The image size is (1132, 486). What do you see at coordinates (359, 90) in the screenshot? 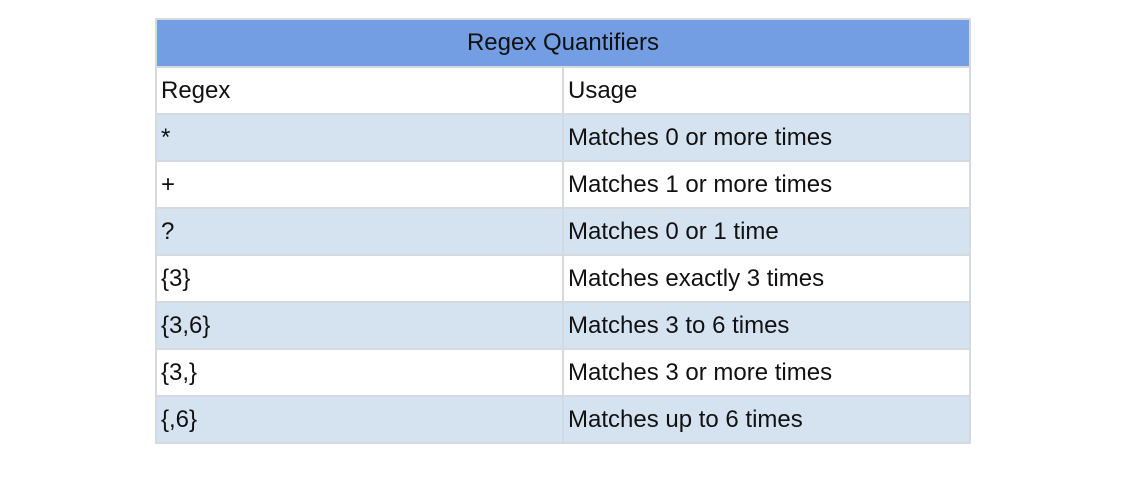
I see `column-header-regex: Regex` at bounding box center [359, 90].